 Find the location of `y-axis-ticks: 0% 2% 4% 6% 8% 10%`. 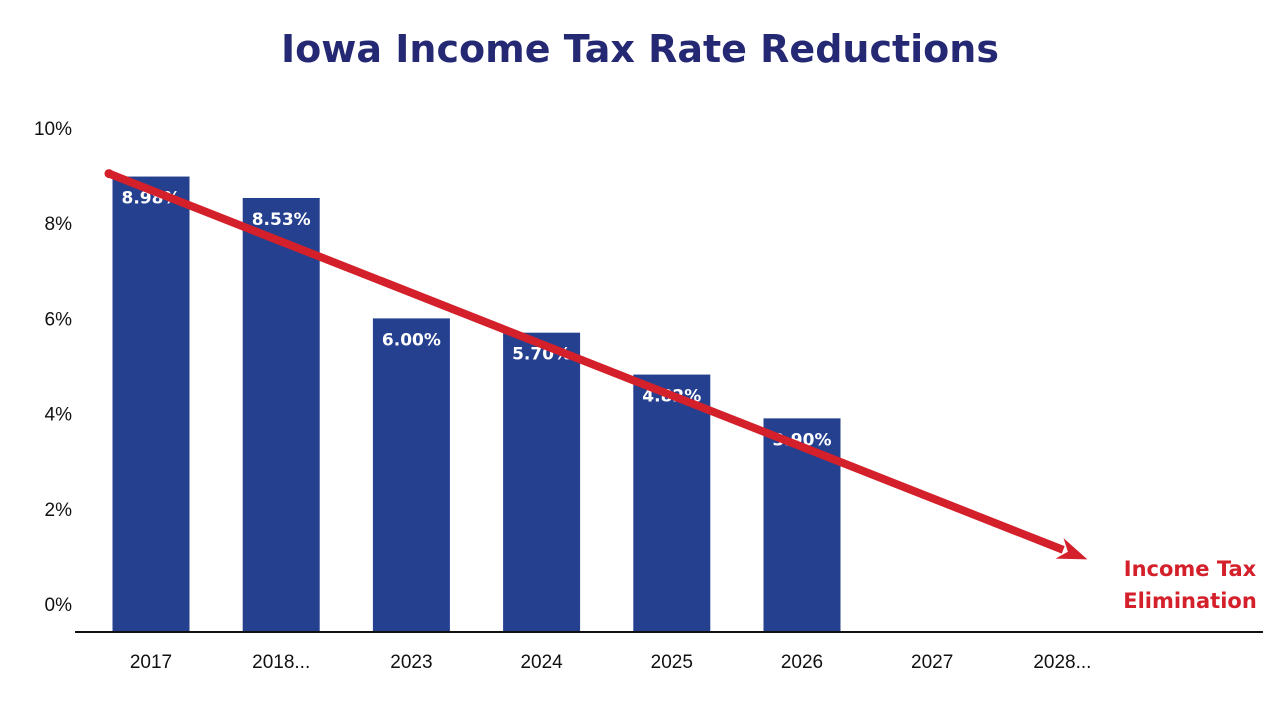

y-axis-ticks: 0% 2% 4% 6% 8% 10% is located at coordinates (53, 367).